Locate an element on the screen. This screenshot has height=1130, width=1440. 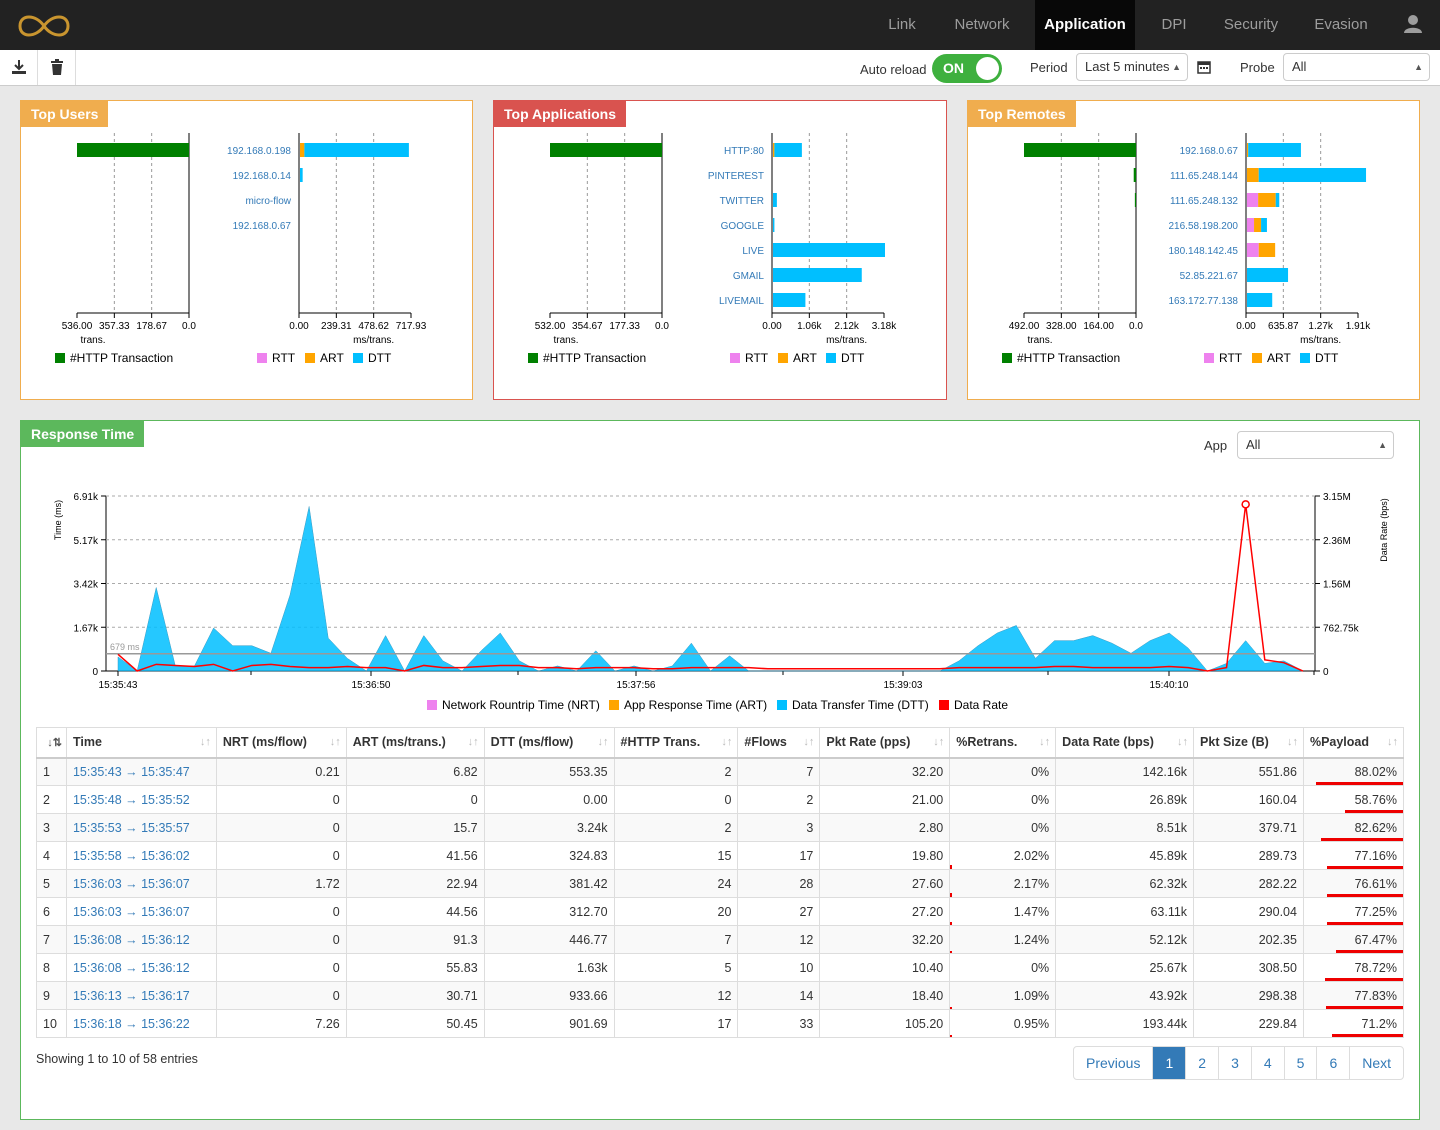
table-cell: 12 is located at coordinates (779, 939).